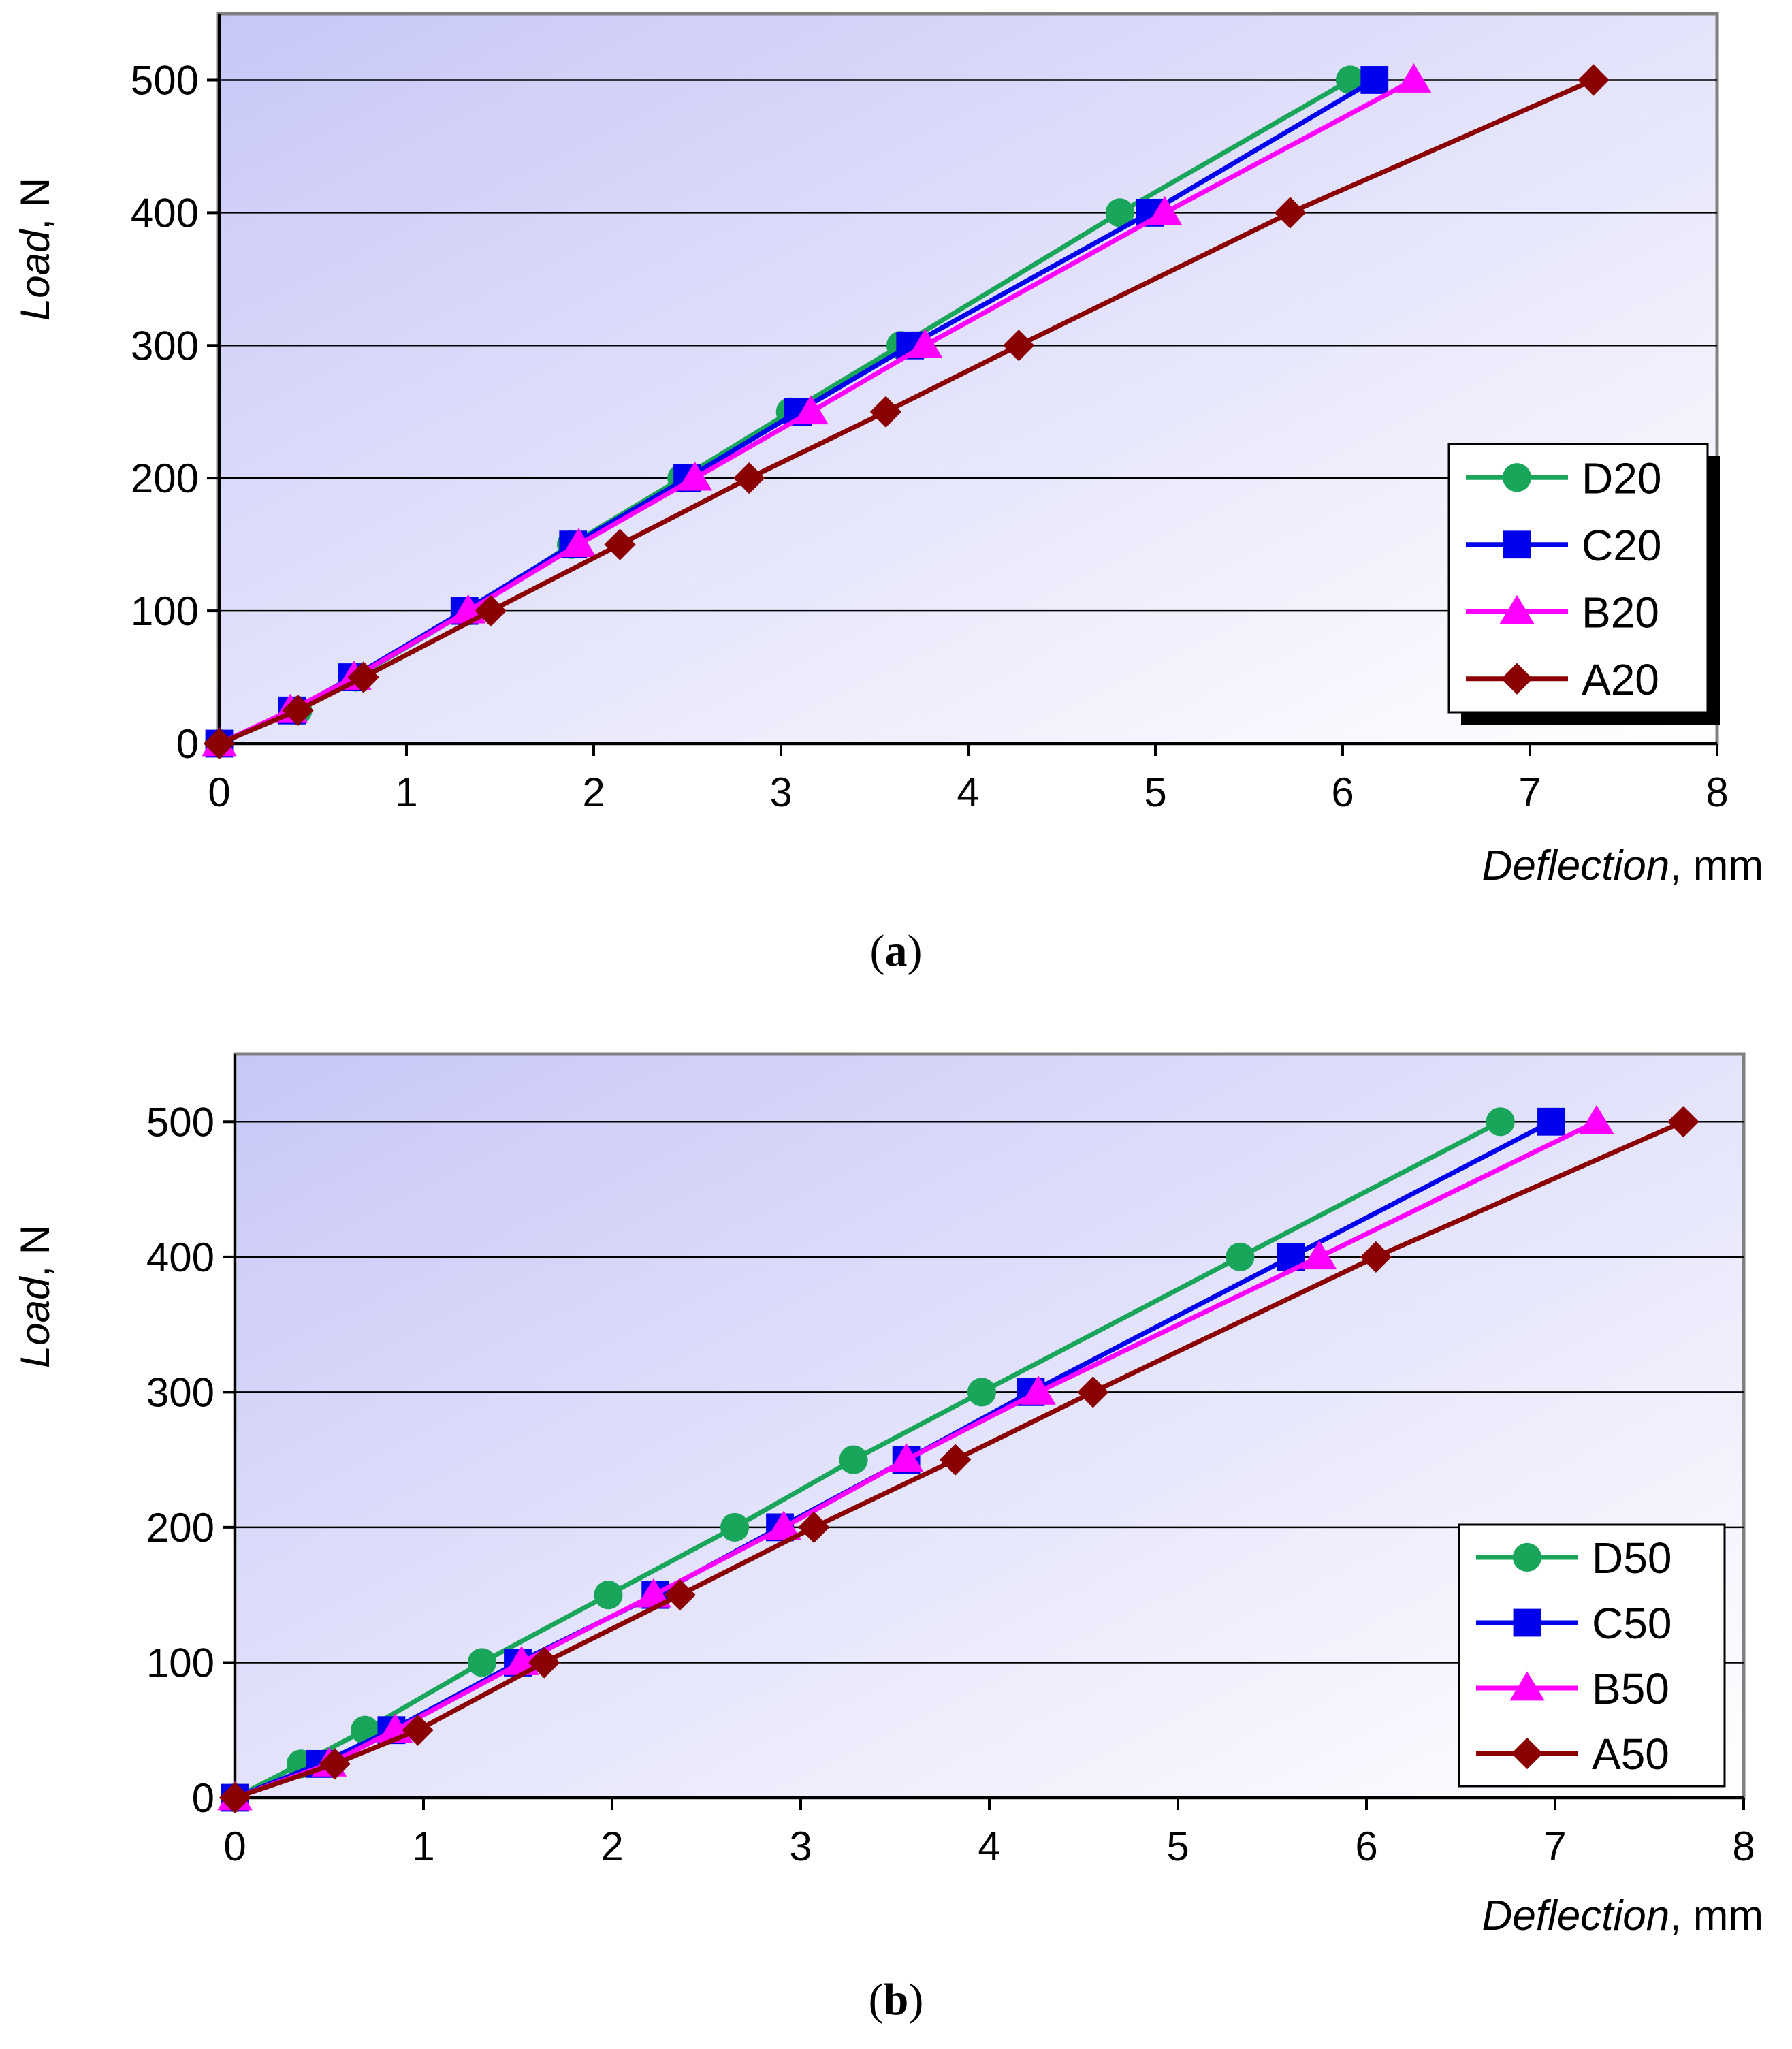 This screenshot has height=2049, width=1792. I want to click on legend-label: A20, so click(1620, 679).